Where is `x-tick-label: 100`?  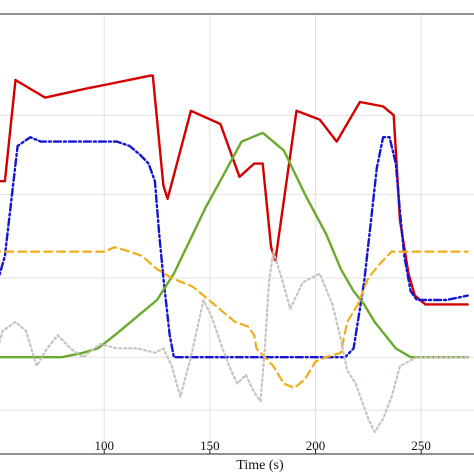 x-tick-label: 100 is located at coordinates (104, 445).